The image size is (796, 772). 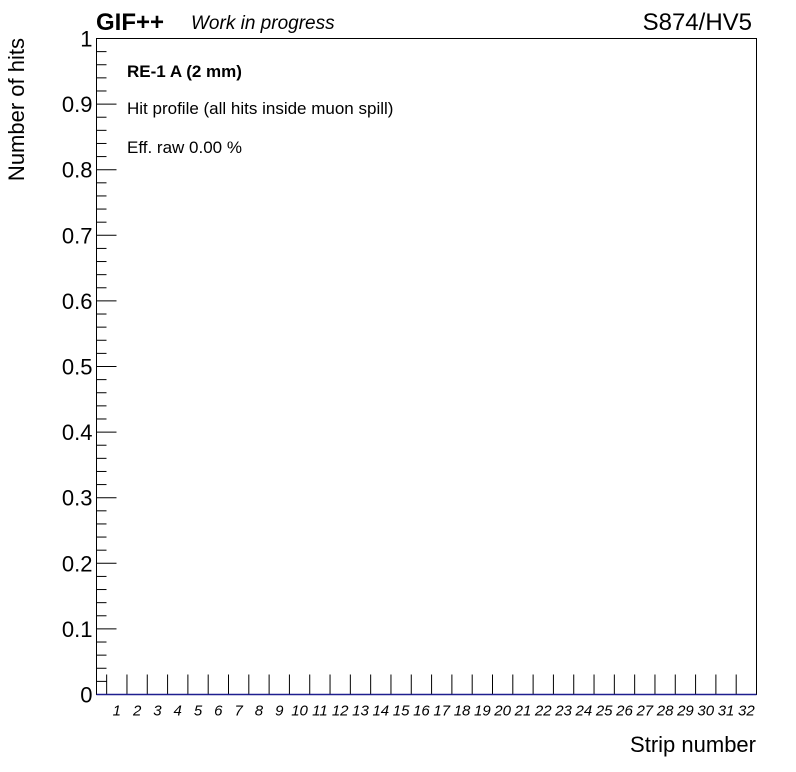 What do you see at coordinates (624, 711) in the screenshot?
I see `x-tick-label: 26` at bounding box center [624, 711].